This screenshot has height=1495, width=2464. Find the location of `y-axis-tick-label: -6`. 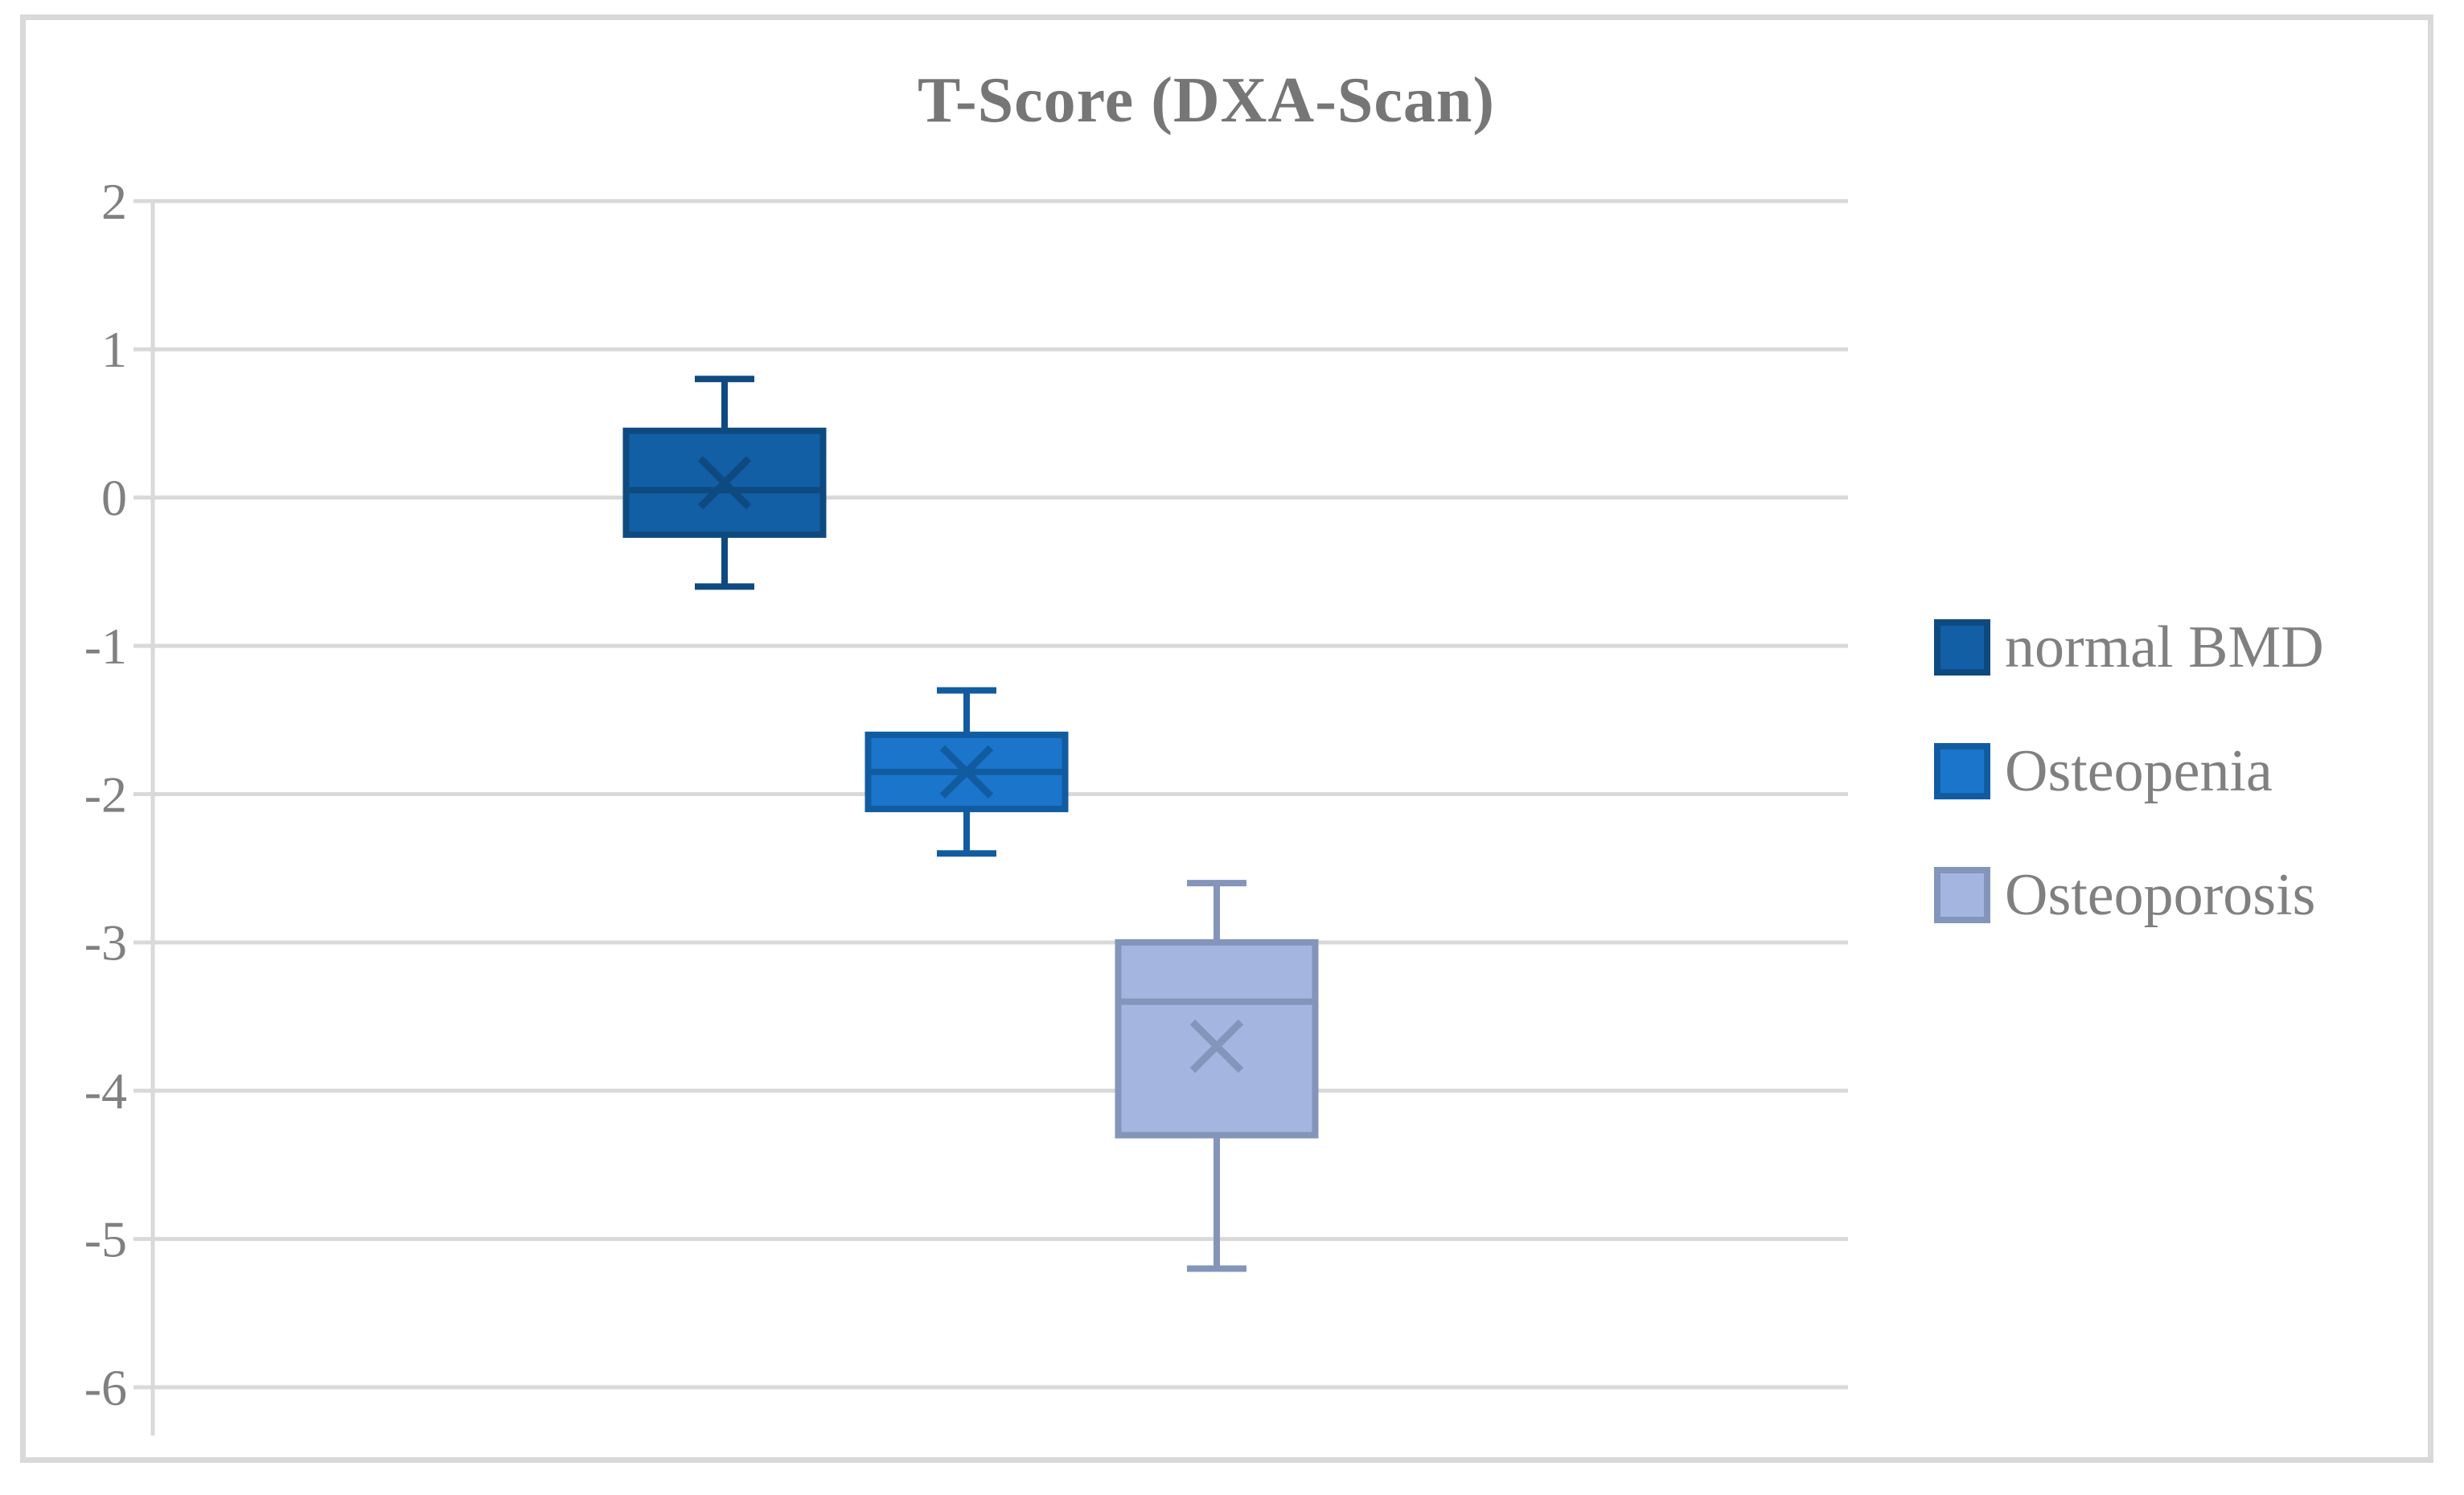

y-axis-tick-label: -6 is located at coordinates (106, 1387).